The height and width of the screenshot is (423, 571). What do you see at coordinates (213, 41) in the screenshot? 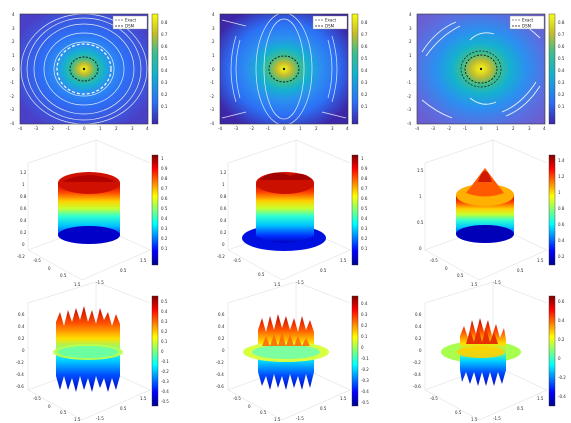
I see `y-tick: 2` at bounding box center [213, 41].